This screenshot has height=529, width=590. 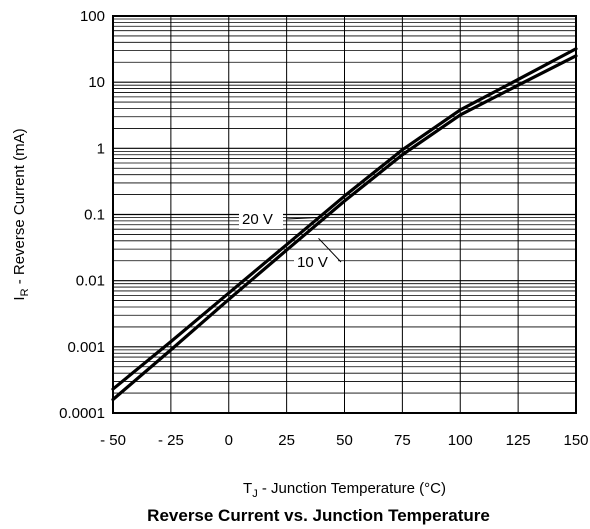 What do you see at coordinates (101, 148) in the screenshot?
I see `y-tick-label: 1` at bounding box center [101, 148].